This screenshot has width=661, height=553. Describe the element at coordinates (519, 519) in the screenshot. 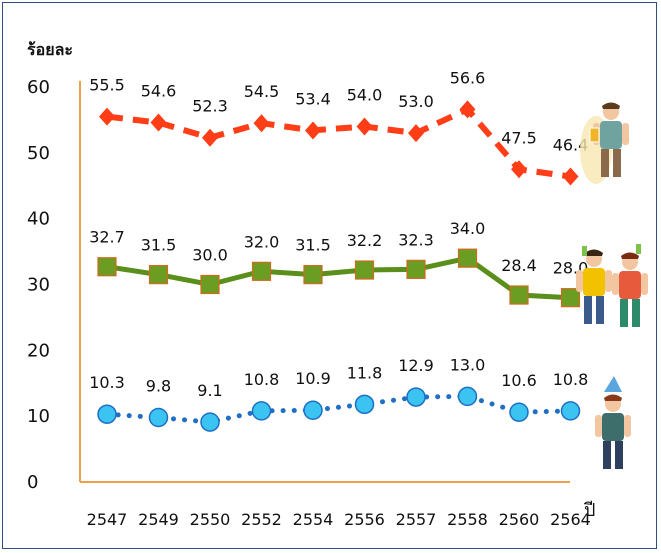

I see `x-tick-label: 2560` at that location.